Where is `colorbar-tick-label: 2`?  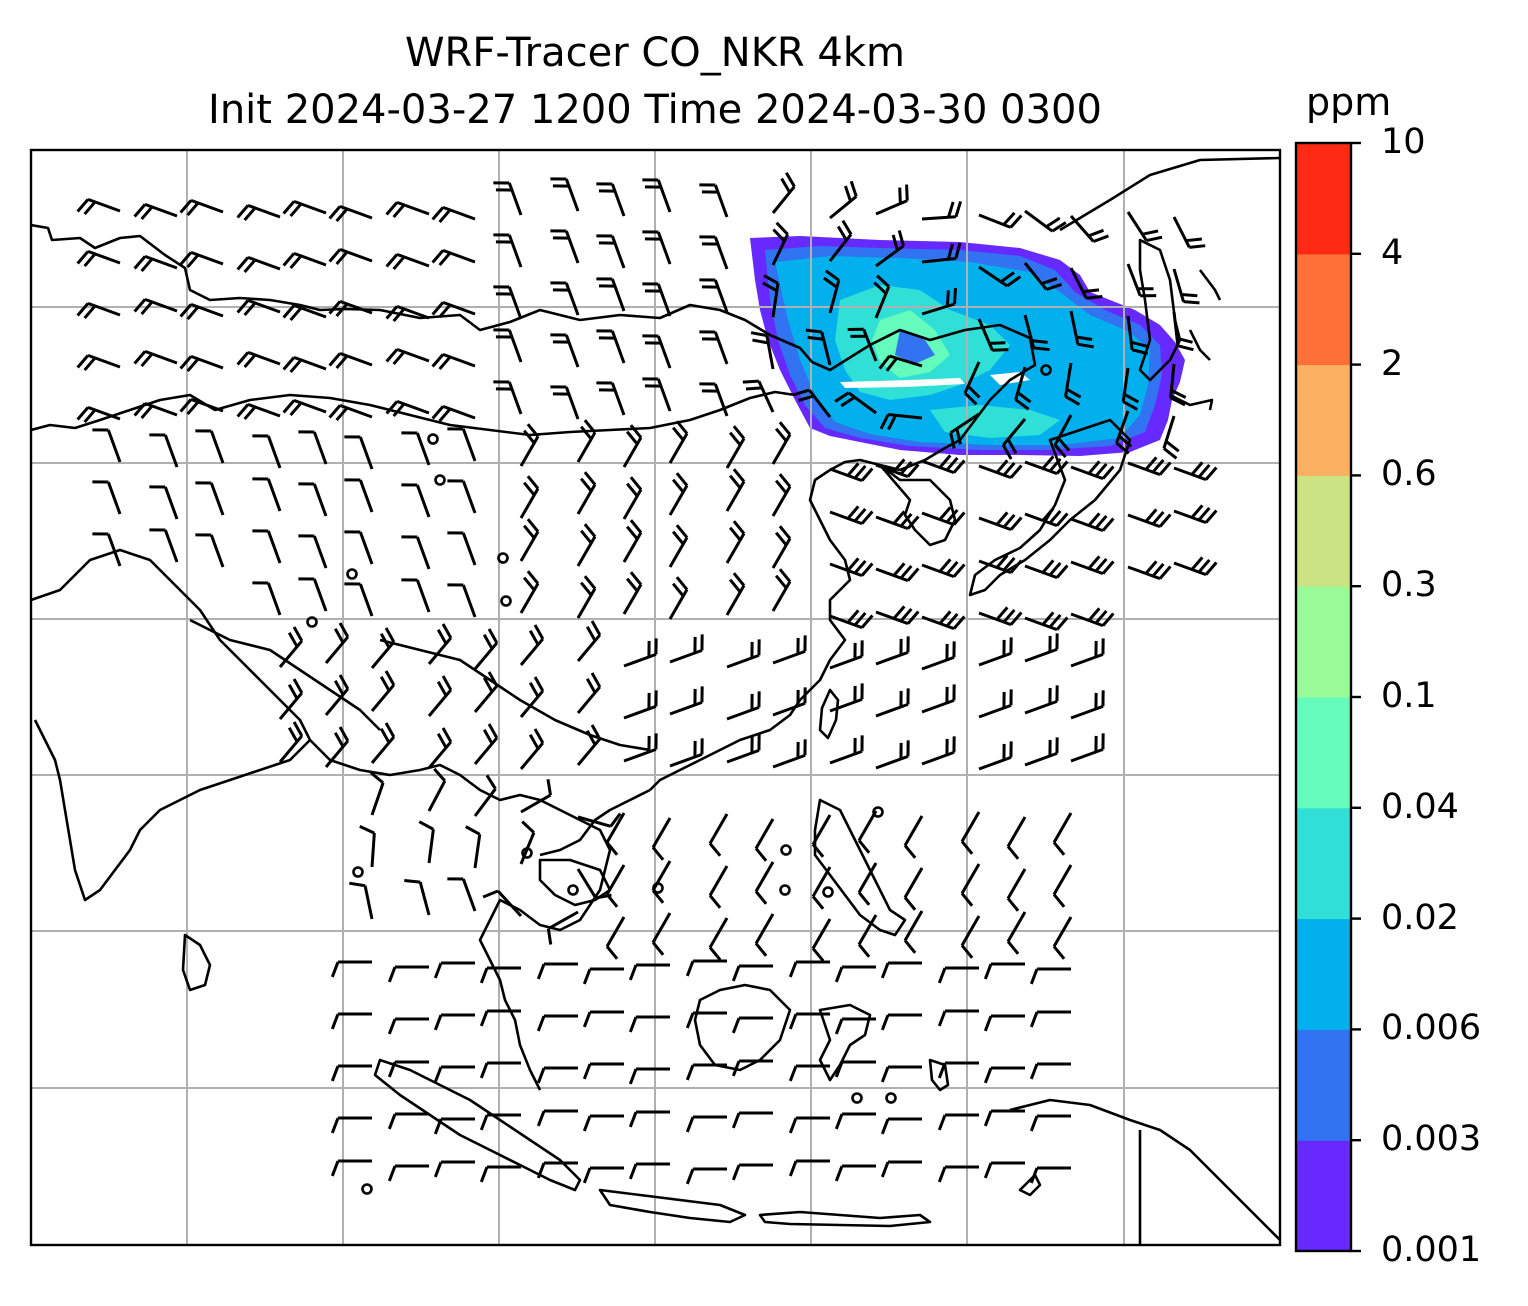
colorbar-tick-label: 2 is located at coordinates (1392, 363).